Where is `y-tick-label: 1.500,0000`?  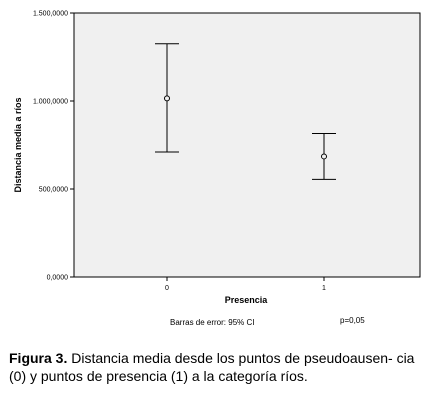 y-tick-label: 1.500,0000 is located at coordinates (50, 14).